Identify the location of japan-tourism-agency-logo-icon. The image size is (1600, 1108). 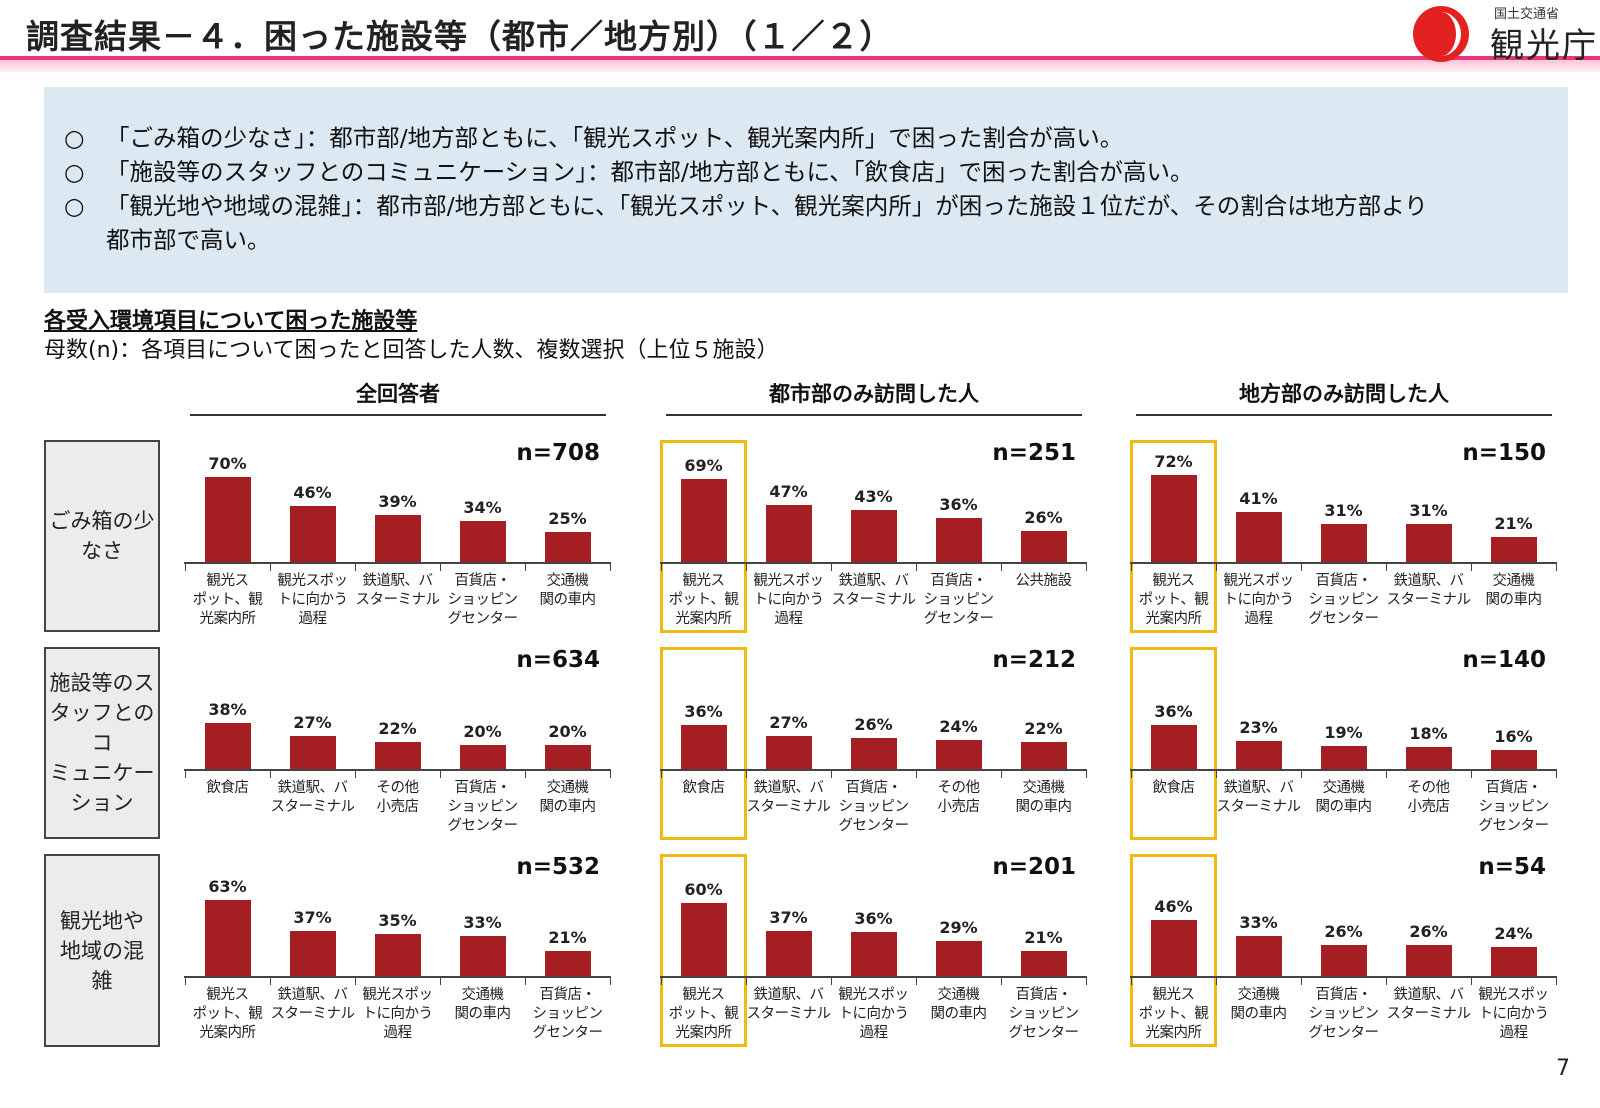
(1441, 34).